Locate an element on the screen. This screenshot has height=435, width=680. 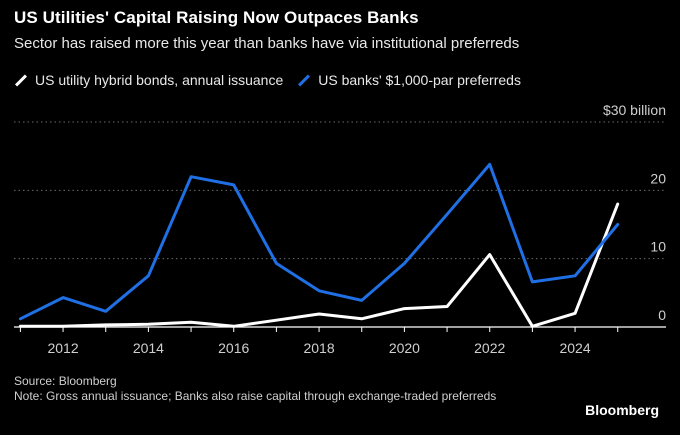
y-tick-label-20: 20 is located at coordinates (658, 178).